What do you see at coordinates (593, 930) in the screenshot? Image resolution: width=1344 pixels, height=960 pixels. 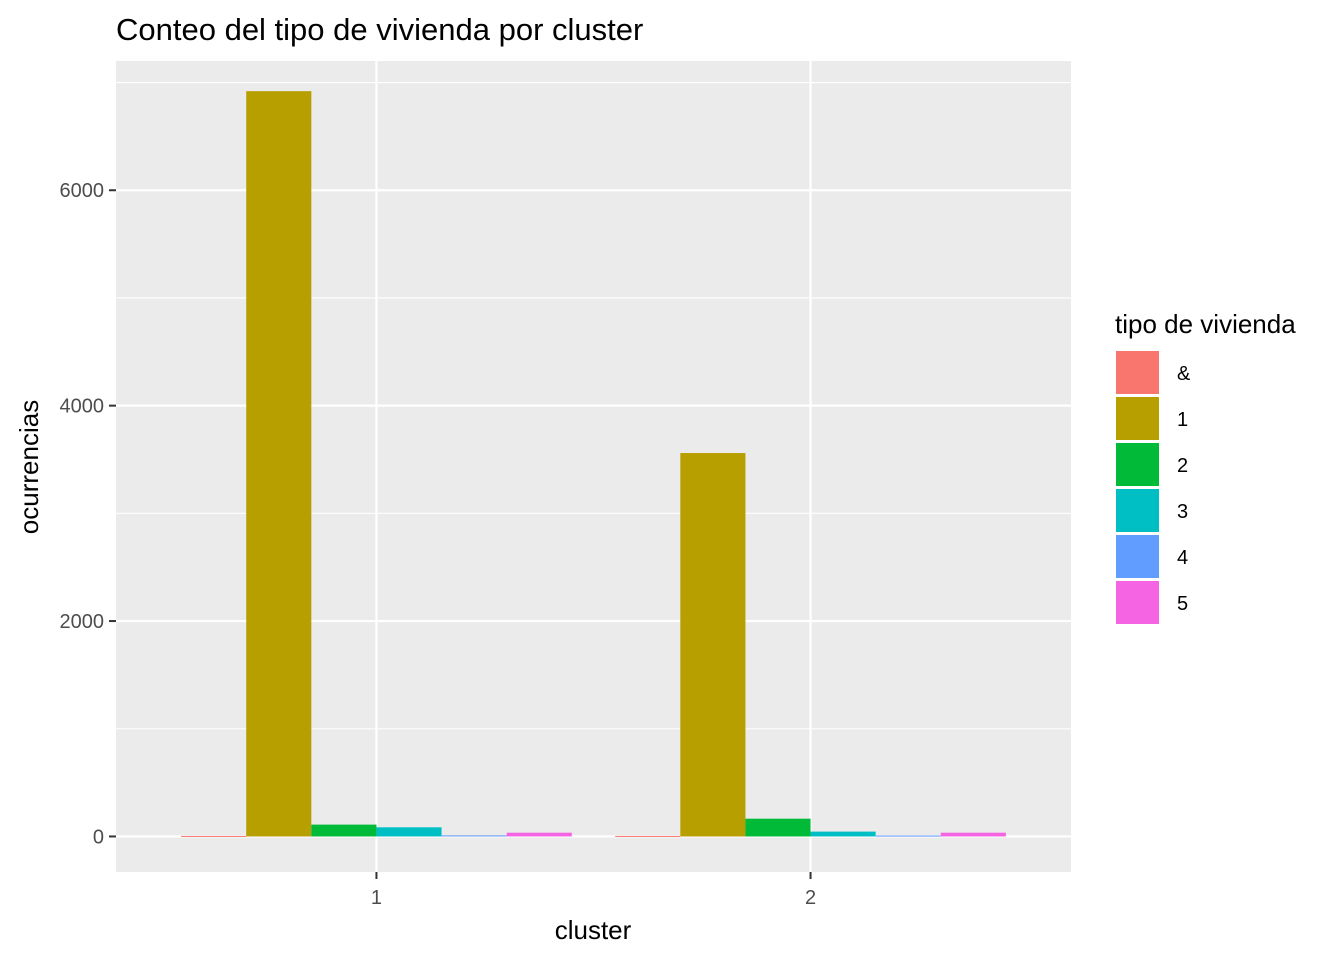 I see `x-axis-title: cluster` at bounding box center [593, 930].